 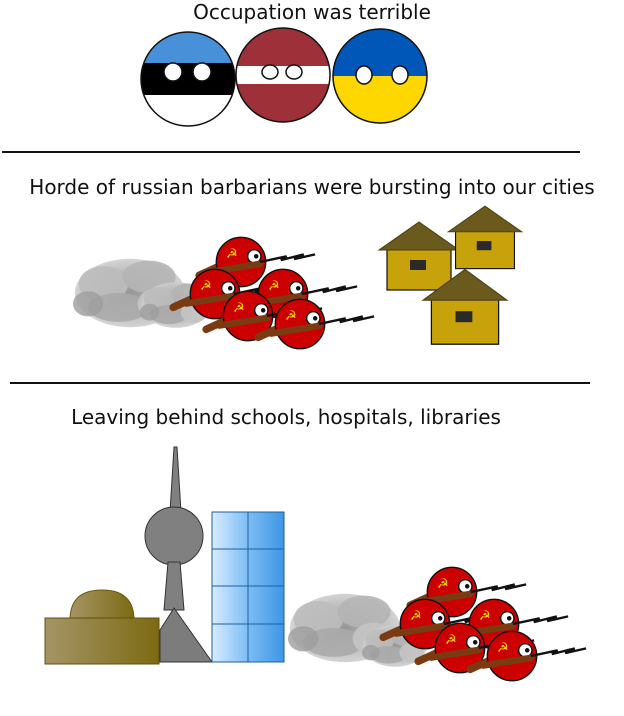 I want to click on huts-village, so click(x=450, y=275).